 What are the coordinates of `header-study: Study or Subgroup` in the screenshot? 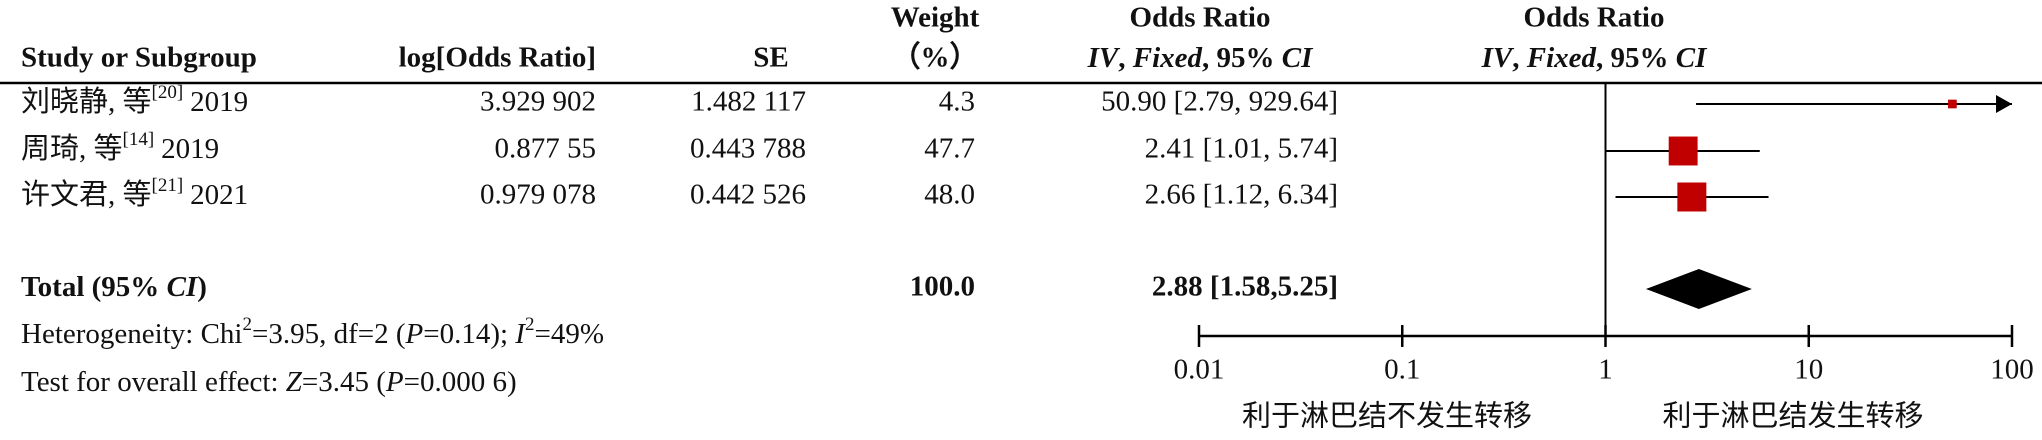 It's located at (139, 58).